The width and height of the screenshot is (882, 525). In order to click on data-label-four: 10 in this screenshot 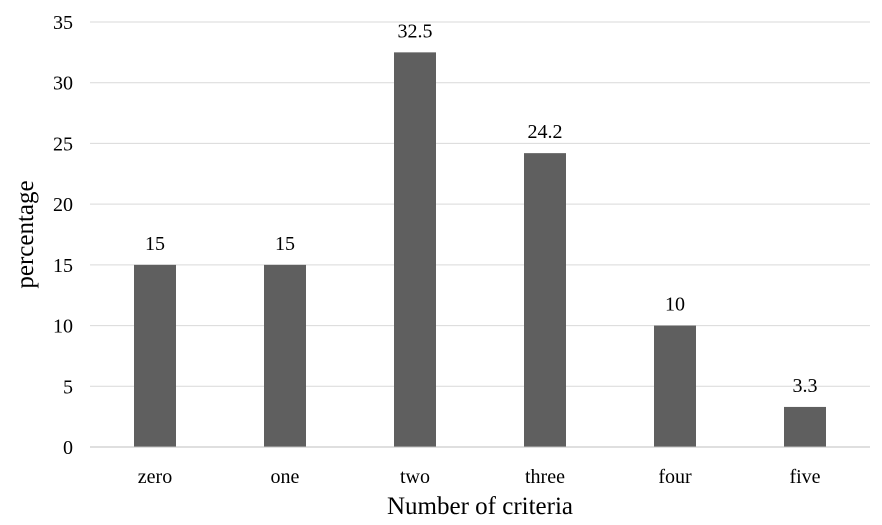, I will do `click(675, 305)`.